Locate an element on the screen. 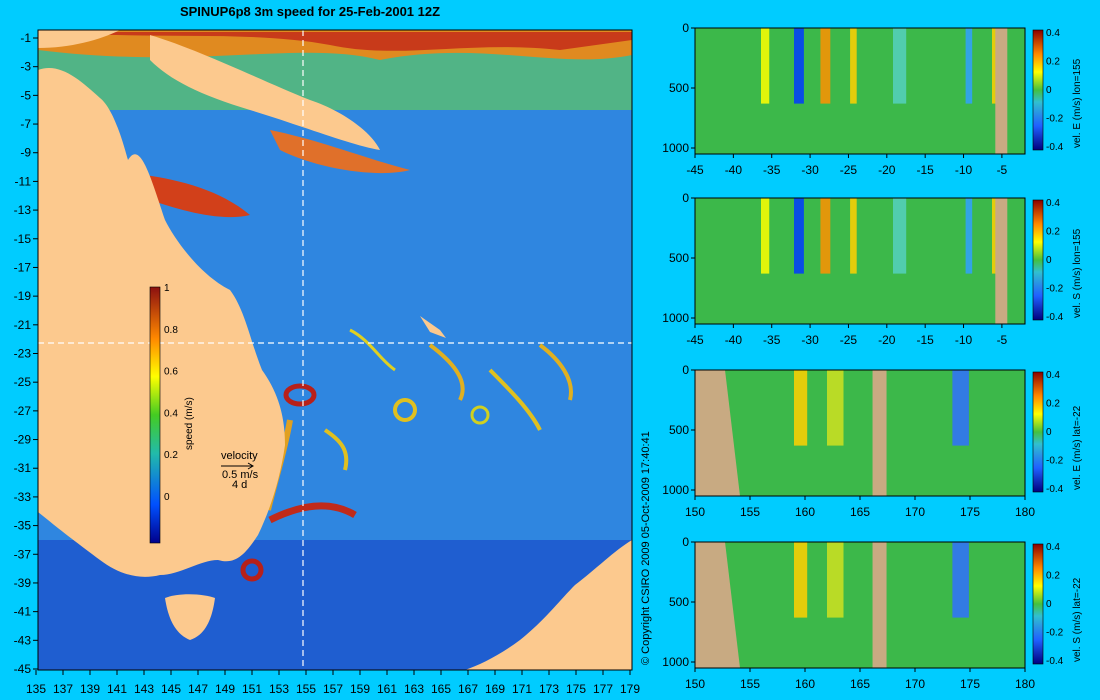 The width and height of the screenshot is (1100, 700). section-x-tick-label: 160 is located at coordinates (805, 684).